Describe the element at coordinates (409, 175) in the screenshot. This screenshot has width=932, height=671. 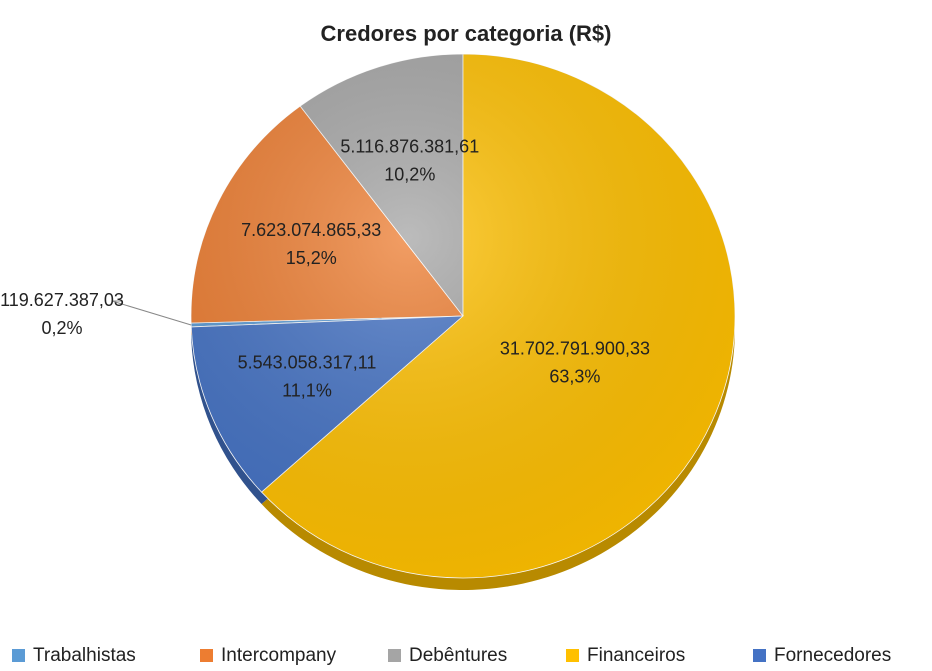
I see `percentage-label: 10,2%` at that location.